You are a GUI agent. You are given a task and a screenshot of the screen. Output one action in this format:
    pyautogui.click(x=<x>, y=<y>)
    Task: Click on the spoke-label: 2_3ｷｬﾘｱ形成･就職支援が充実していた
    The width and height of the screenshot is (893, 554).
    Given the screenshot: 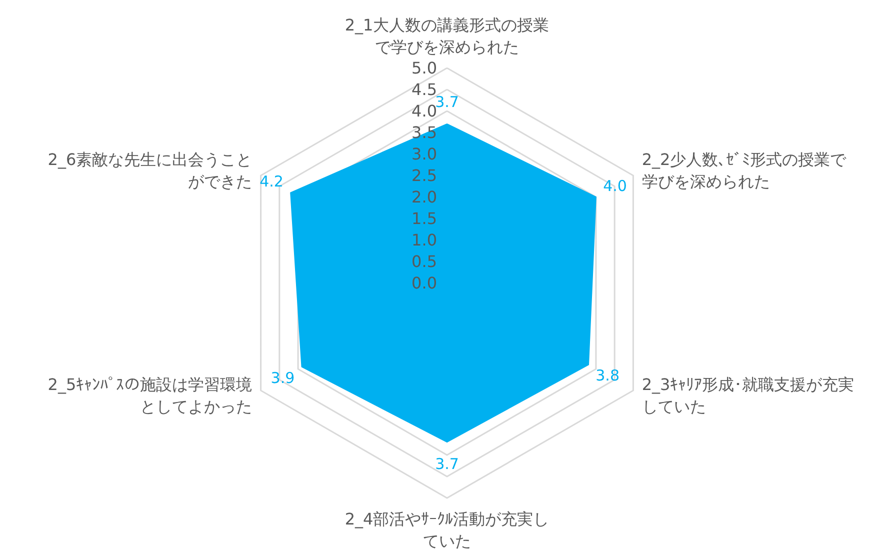 What is the action you would take?
    pyautogui.click(x=748, y=395)
    